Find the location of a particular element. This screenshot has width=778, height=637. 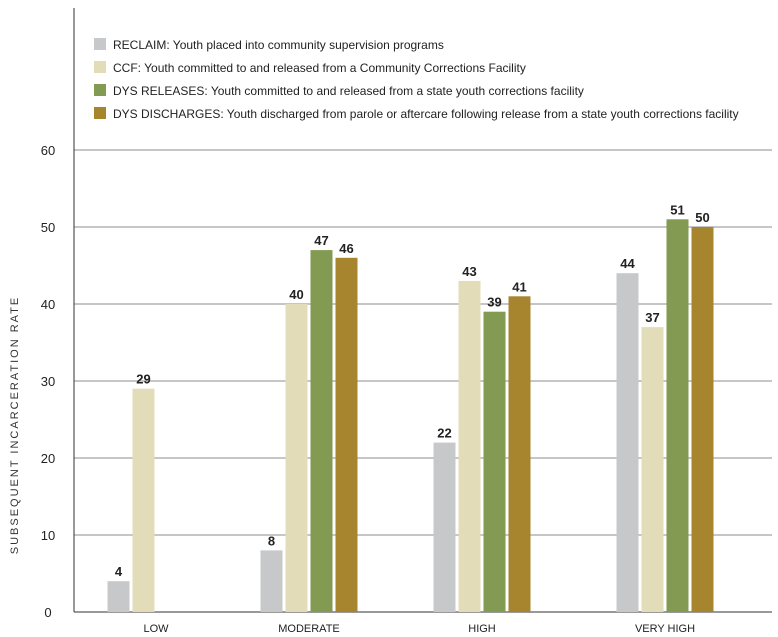

data-label: 40 is located at coordinates (296, 294).